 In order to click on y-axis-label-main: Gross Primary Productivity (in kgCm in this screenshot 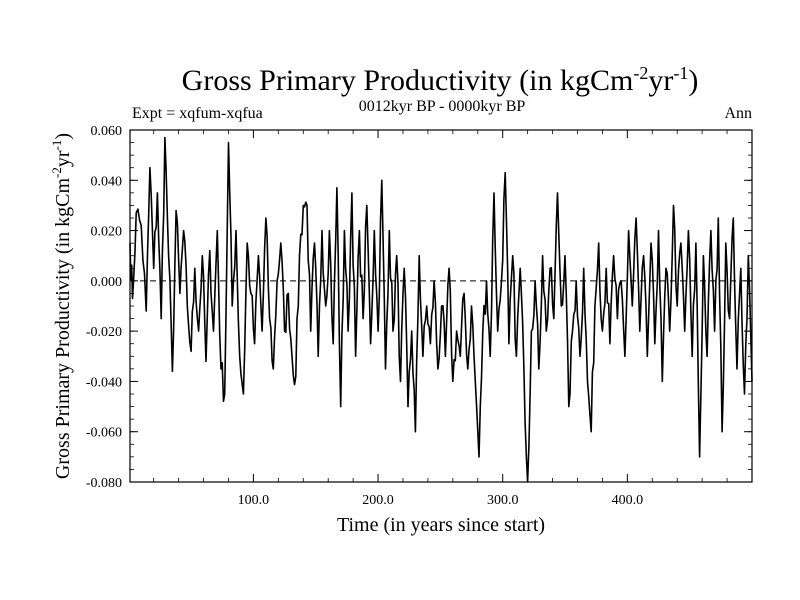, I will do `click(63, 329)`.